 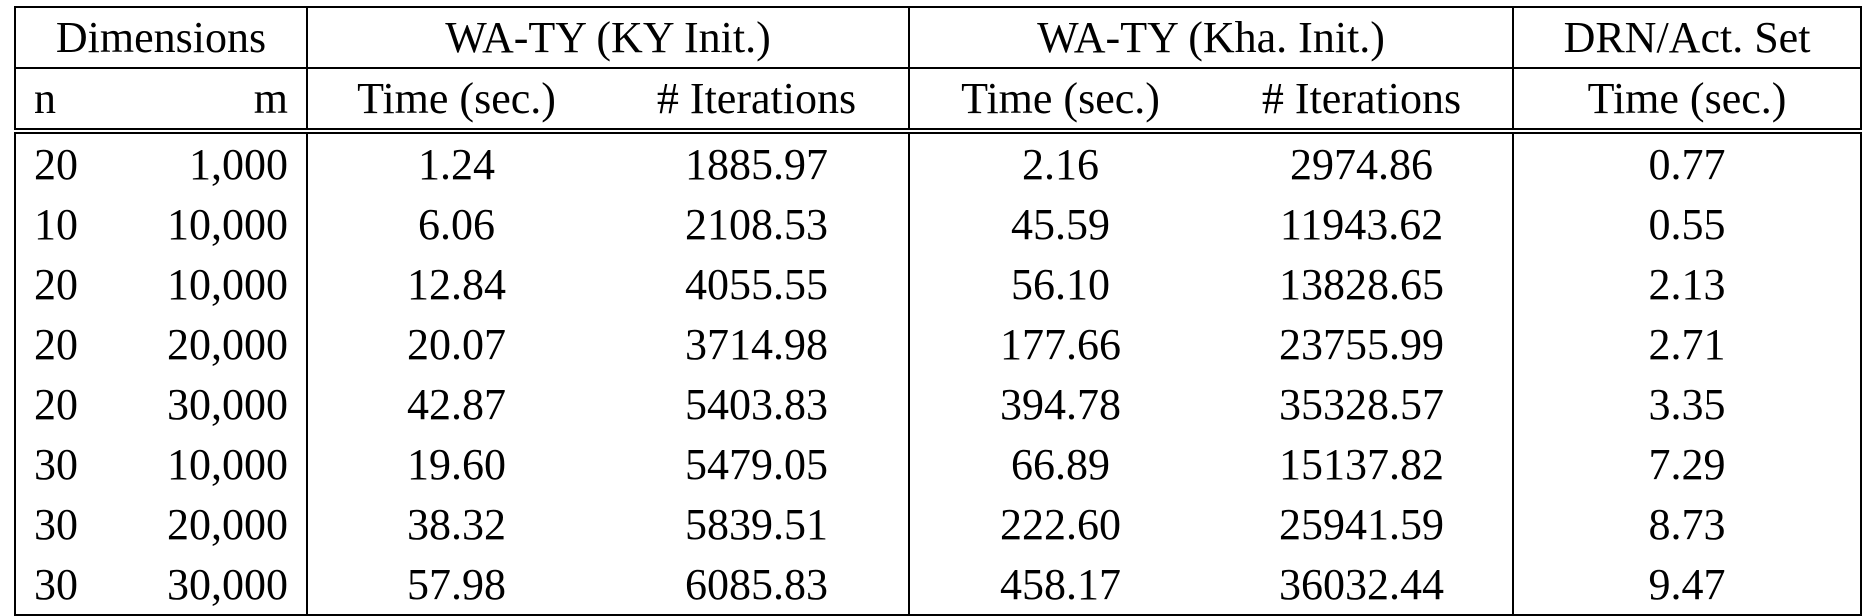 What do you see at coordinates (1362, 404) in the screenshot?
I see `table-cell: 35328.57` at bounding box center [1362, 404].